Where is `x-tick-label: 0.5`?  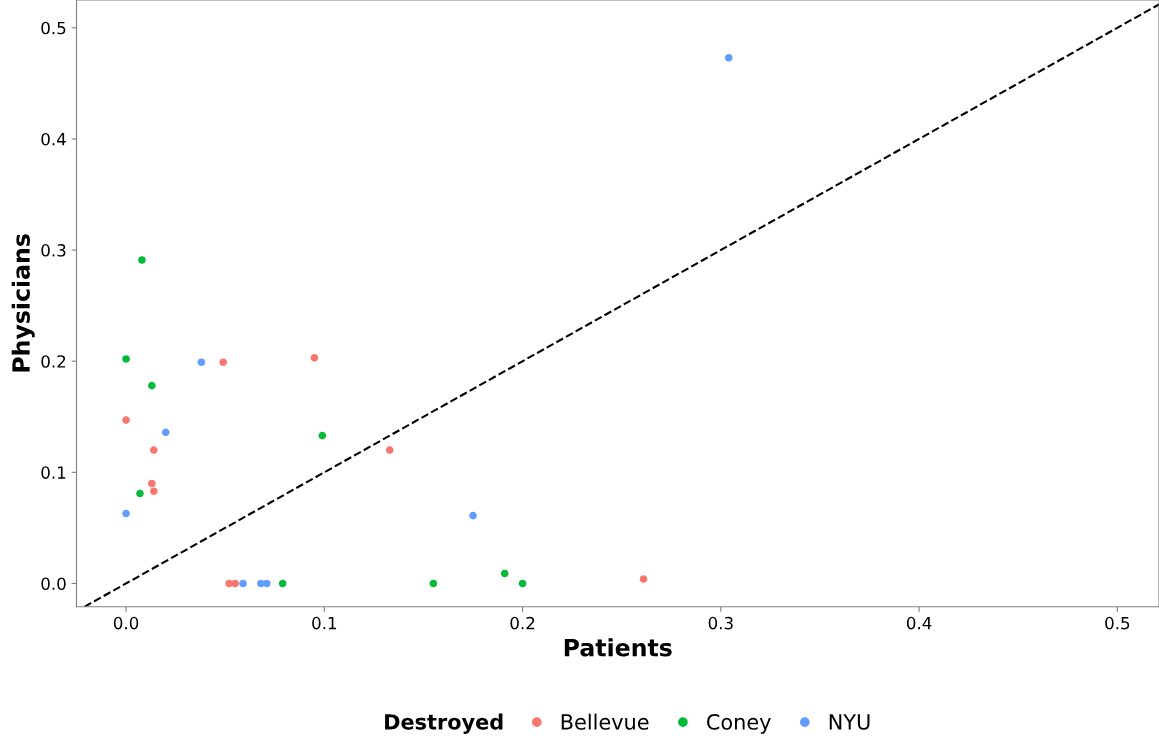
x-tick-label: 0.5 is located at coordinates (1117, 623).